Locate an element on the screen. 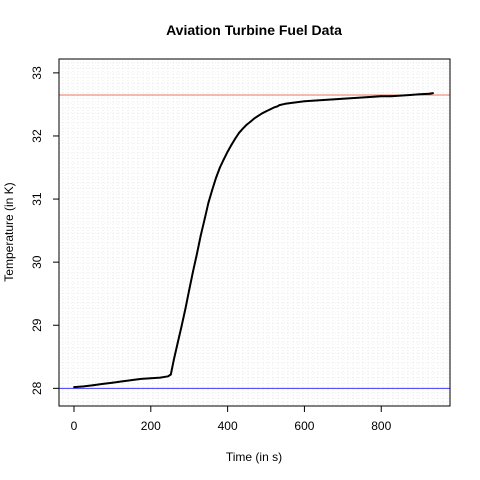 The image size is (480, 480). x-tick-label: 600 is located at coordinates (304, 426).